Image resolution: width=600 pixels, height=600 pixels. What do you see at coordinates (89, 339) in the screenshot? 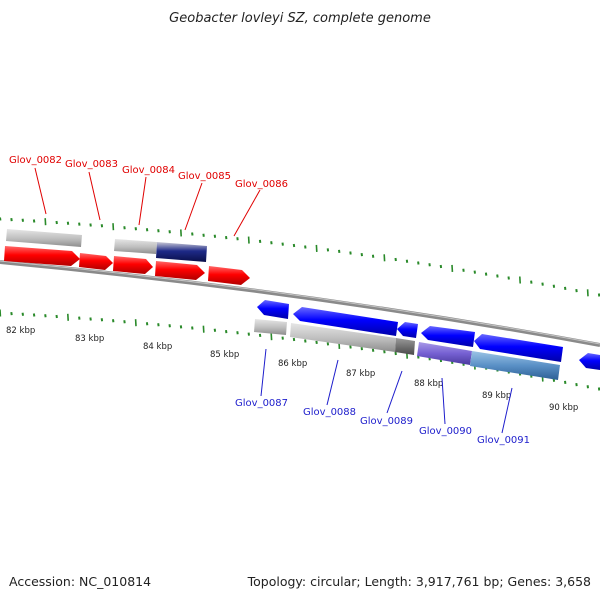
I see `scale-label-83kbp: 83 kbp` at bounding box center [89, 339].